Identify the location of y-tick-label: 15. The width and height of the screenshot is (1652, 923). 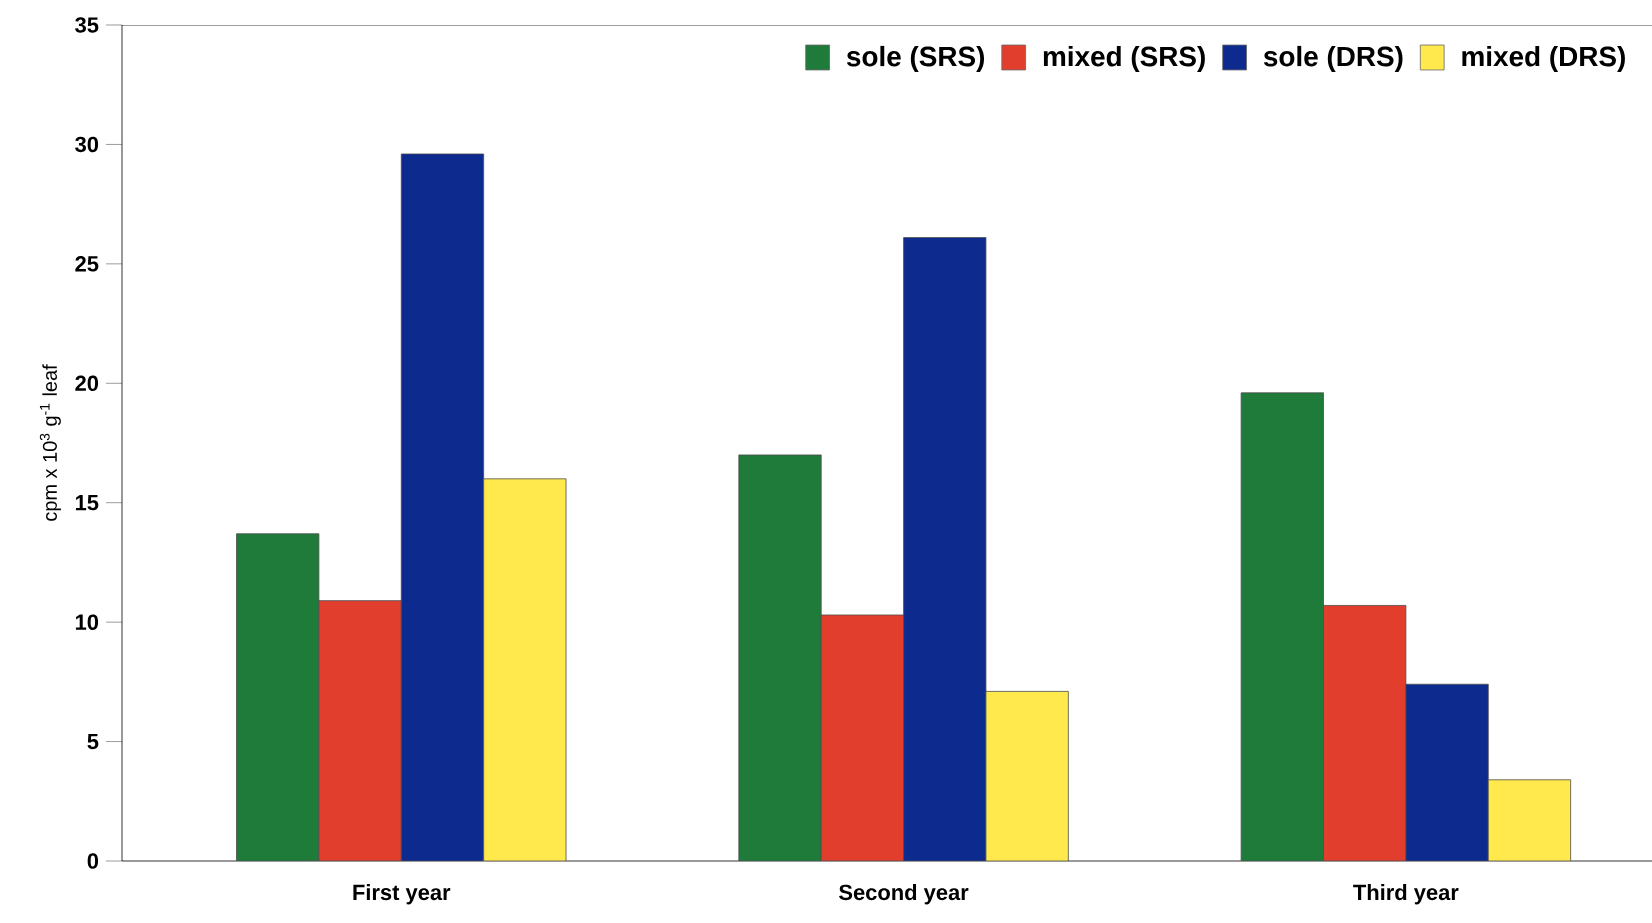
(87, 503).